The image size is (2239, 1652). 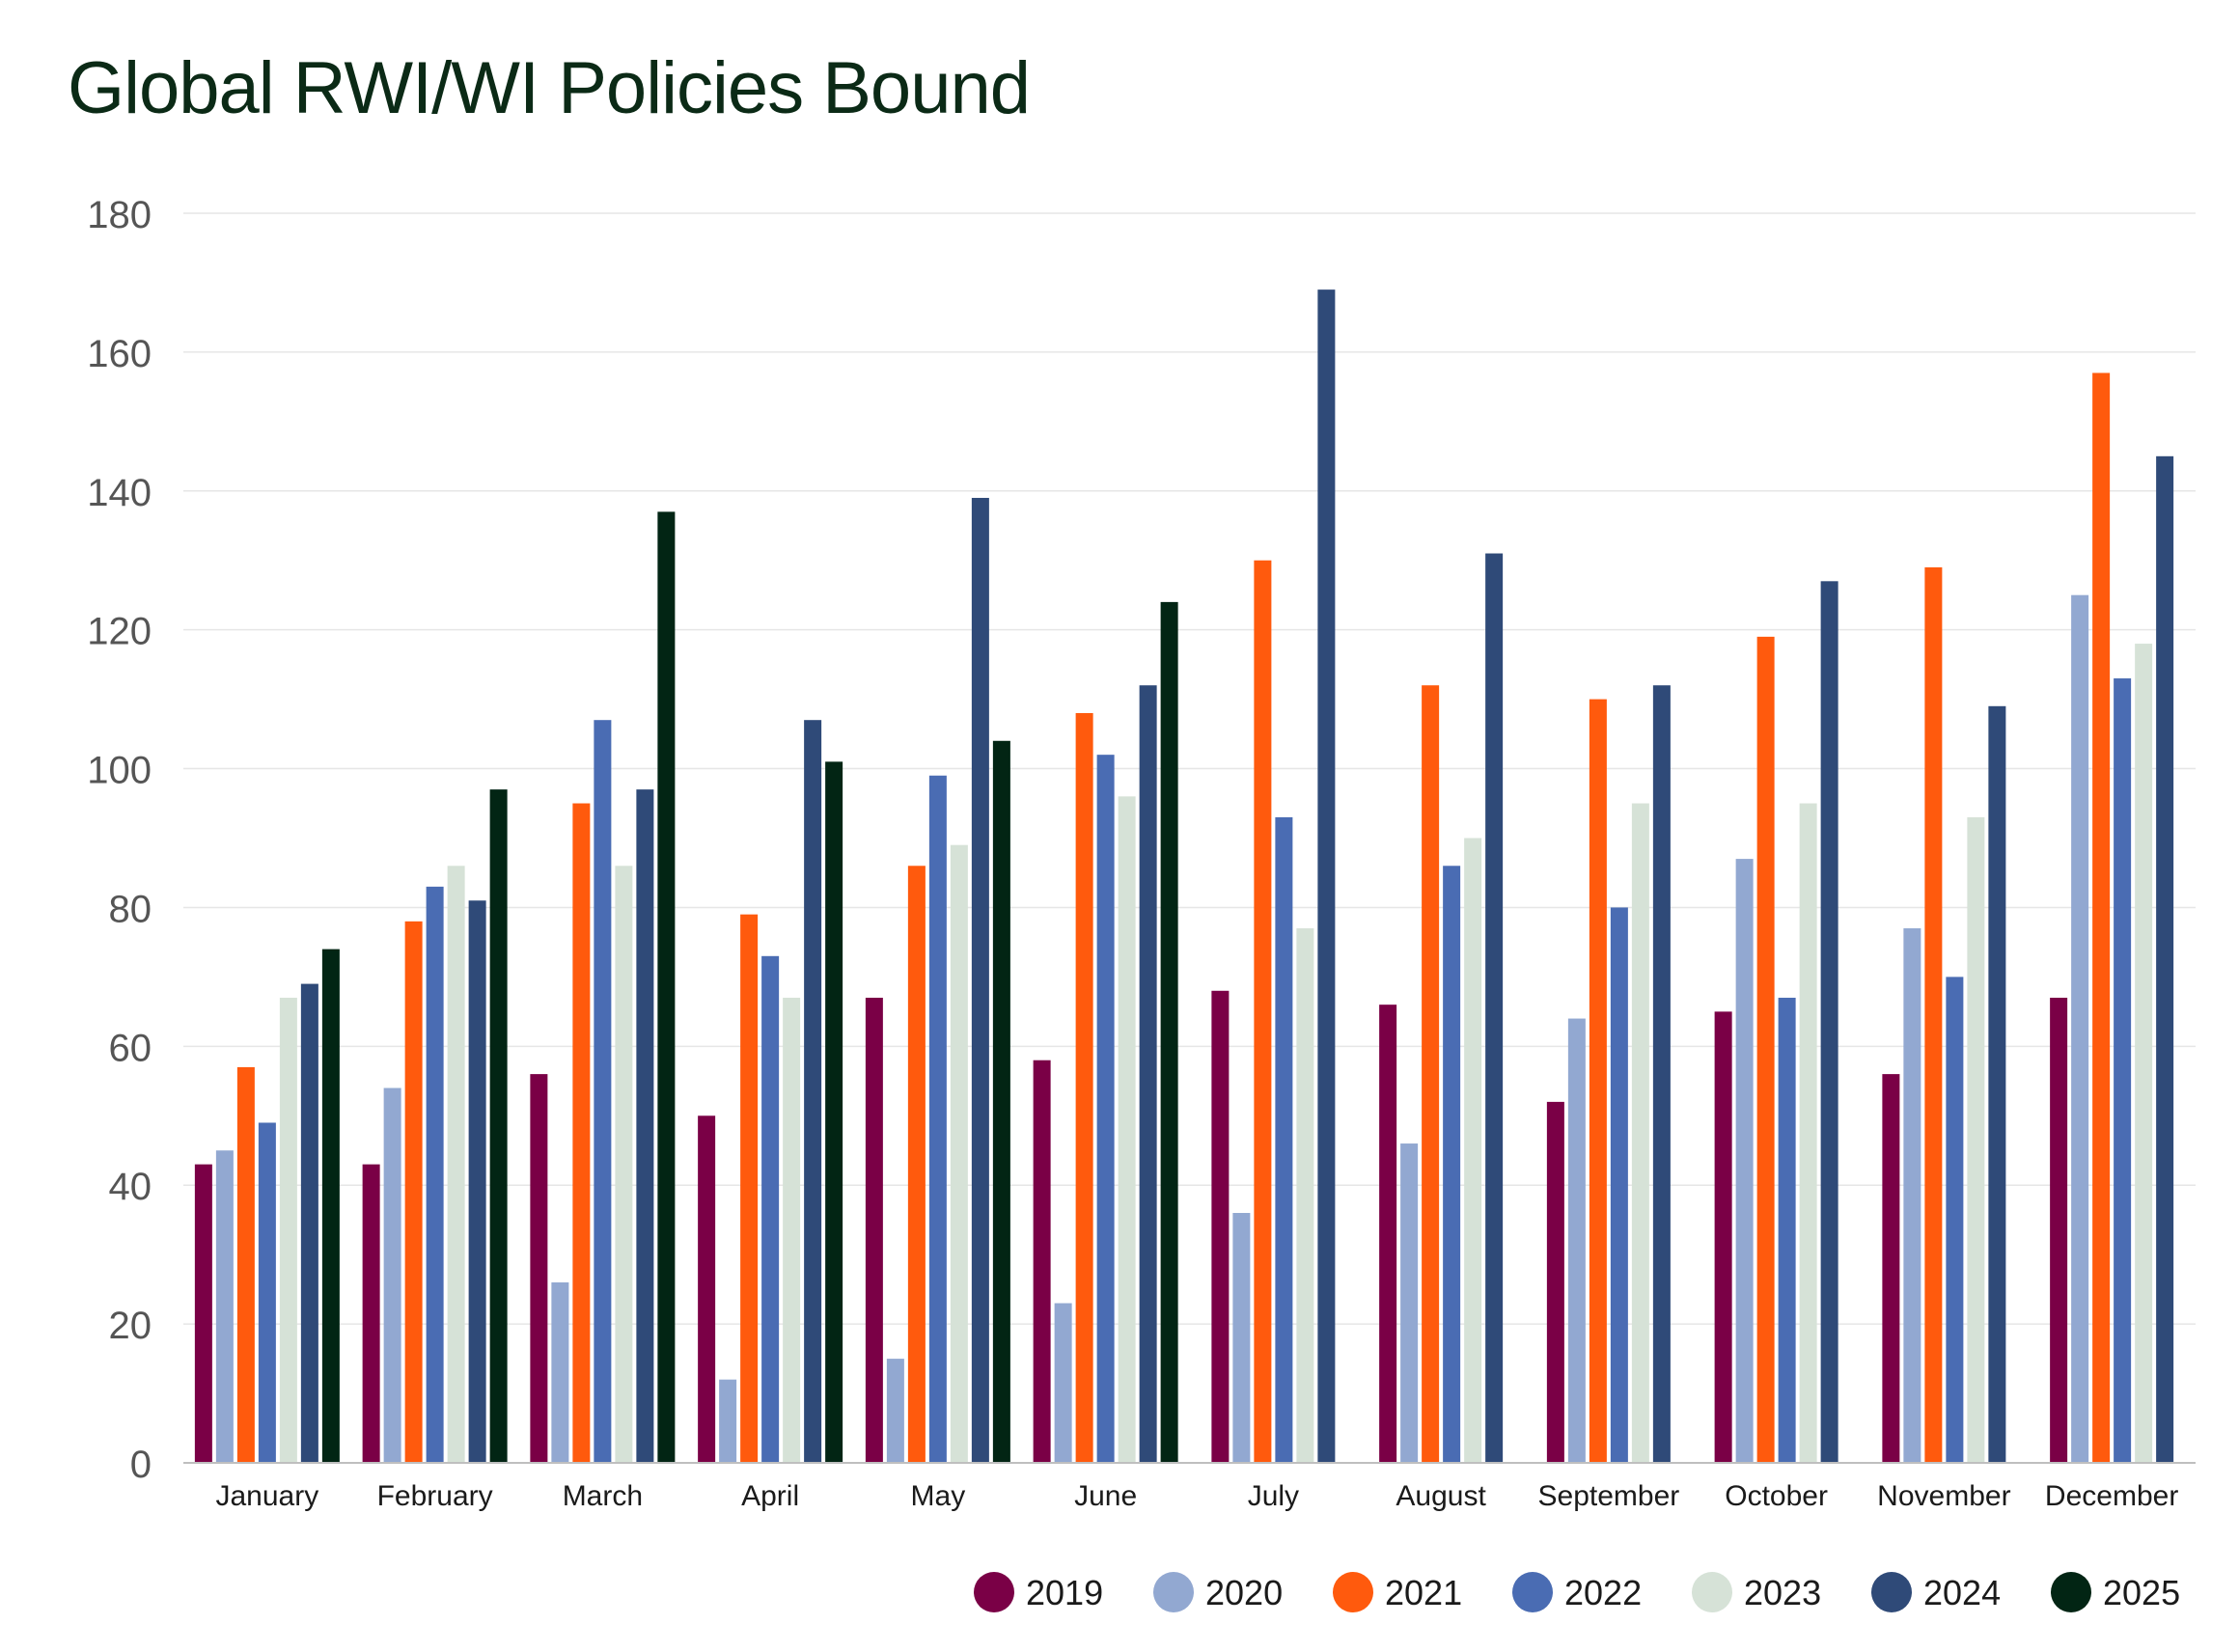 I want to click on bar-june-2020, so click(x=1063, y=1383).